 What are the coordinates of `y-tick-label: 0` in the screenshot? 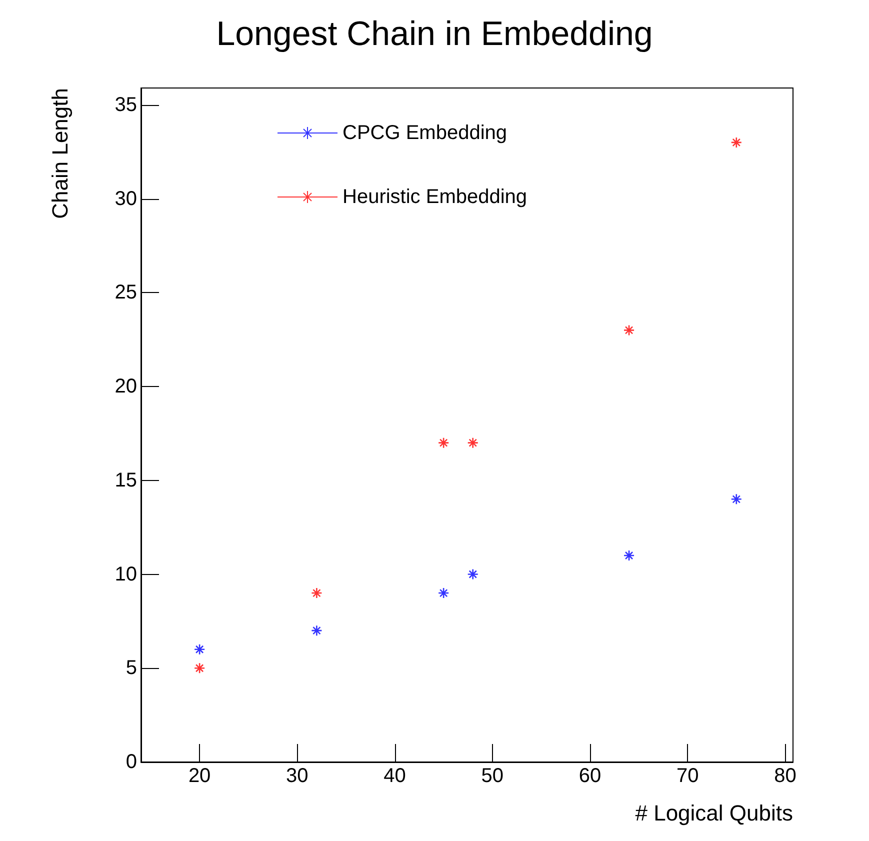 It's located at (131, 762).